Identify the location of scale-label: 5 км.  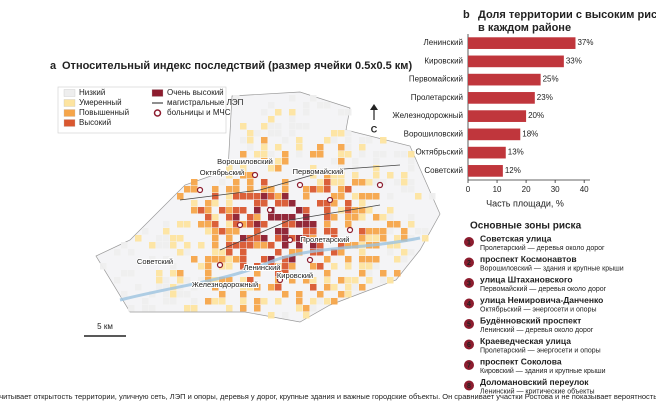
(105, 326).